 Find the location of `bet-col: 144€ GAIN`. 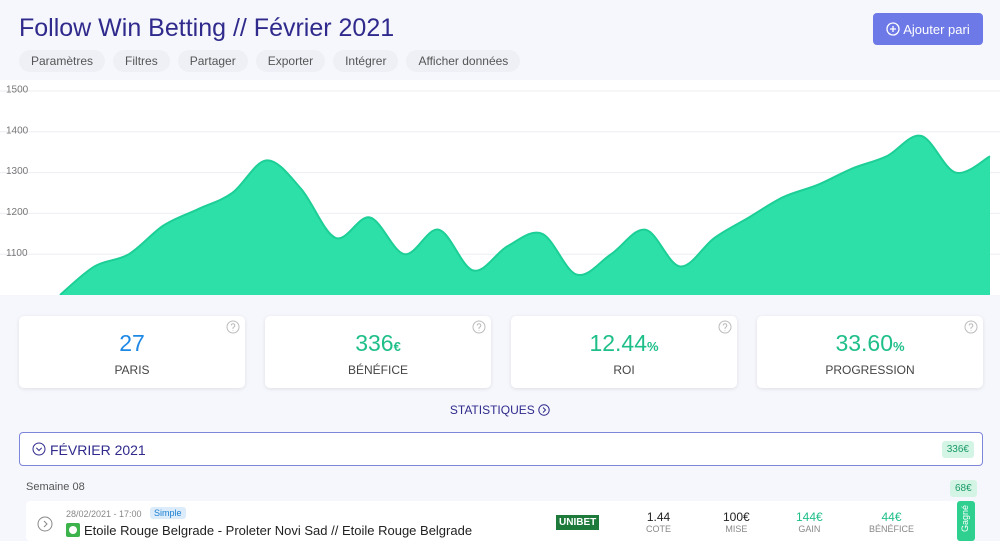

bet-col: 144€ GAIN is located at coordinates (809, 522).